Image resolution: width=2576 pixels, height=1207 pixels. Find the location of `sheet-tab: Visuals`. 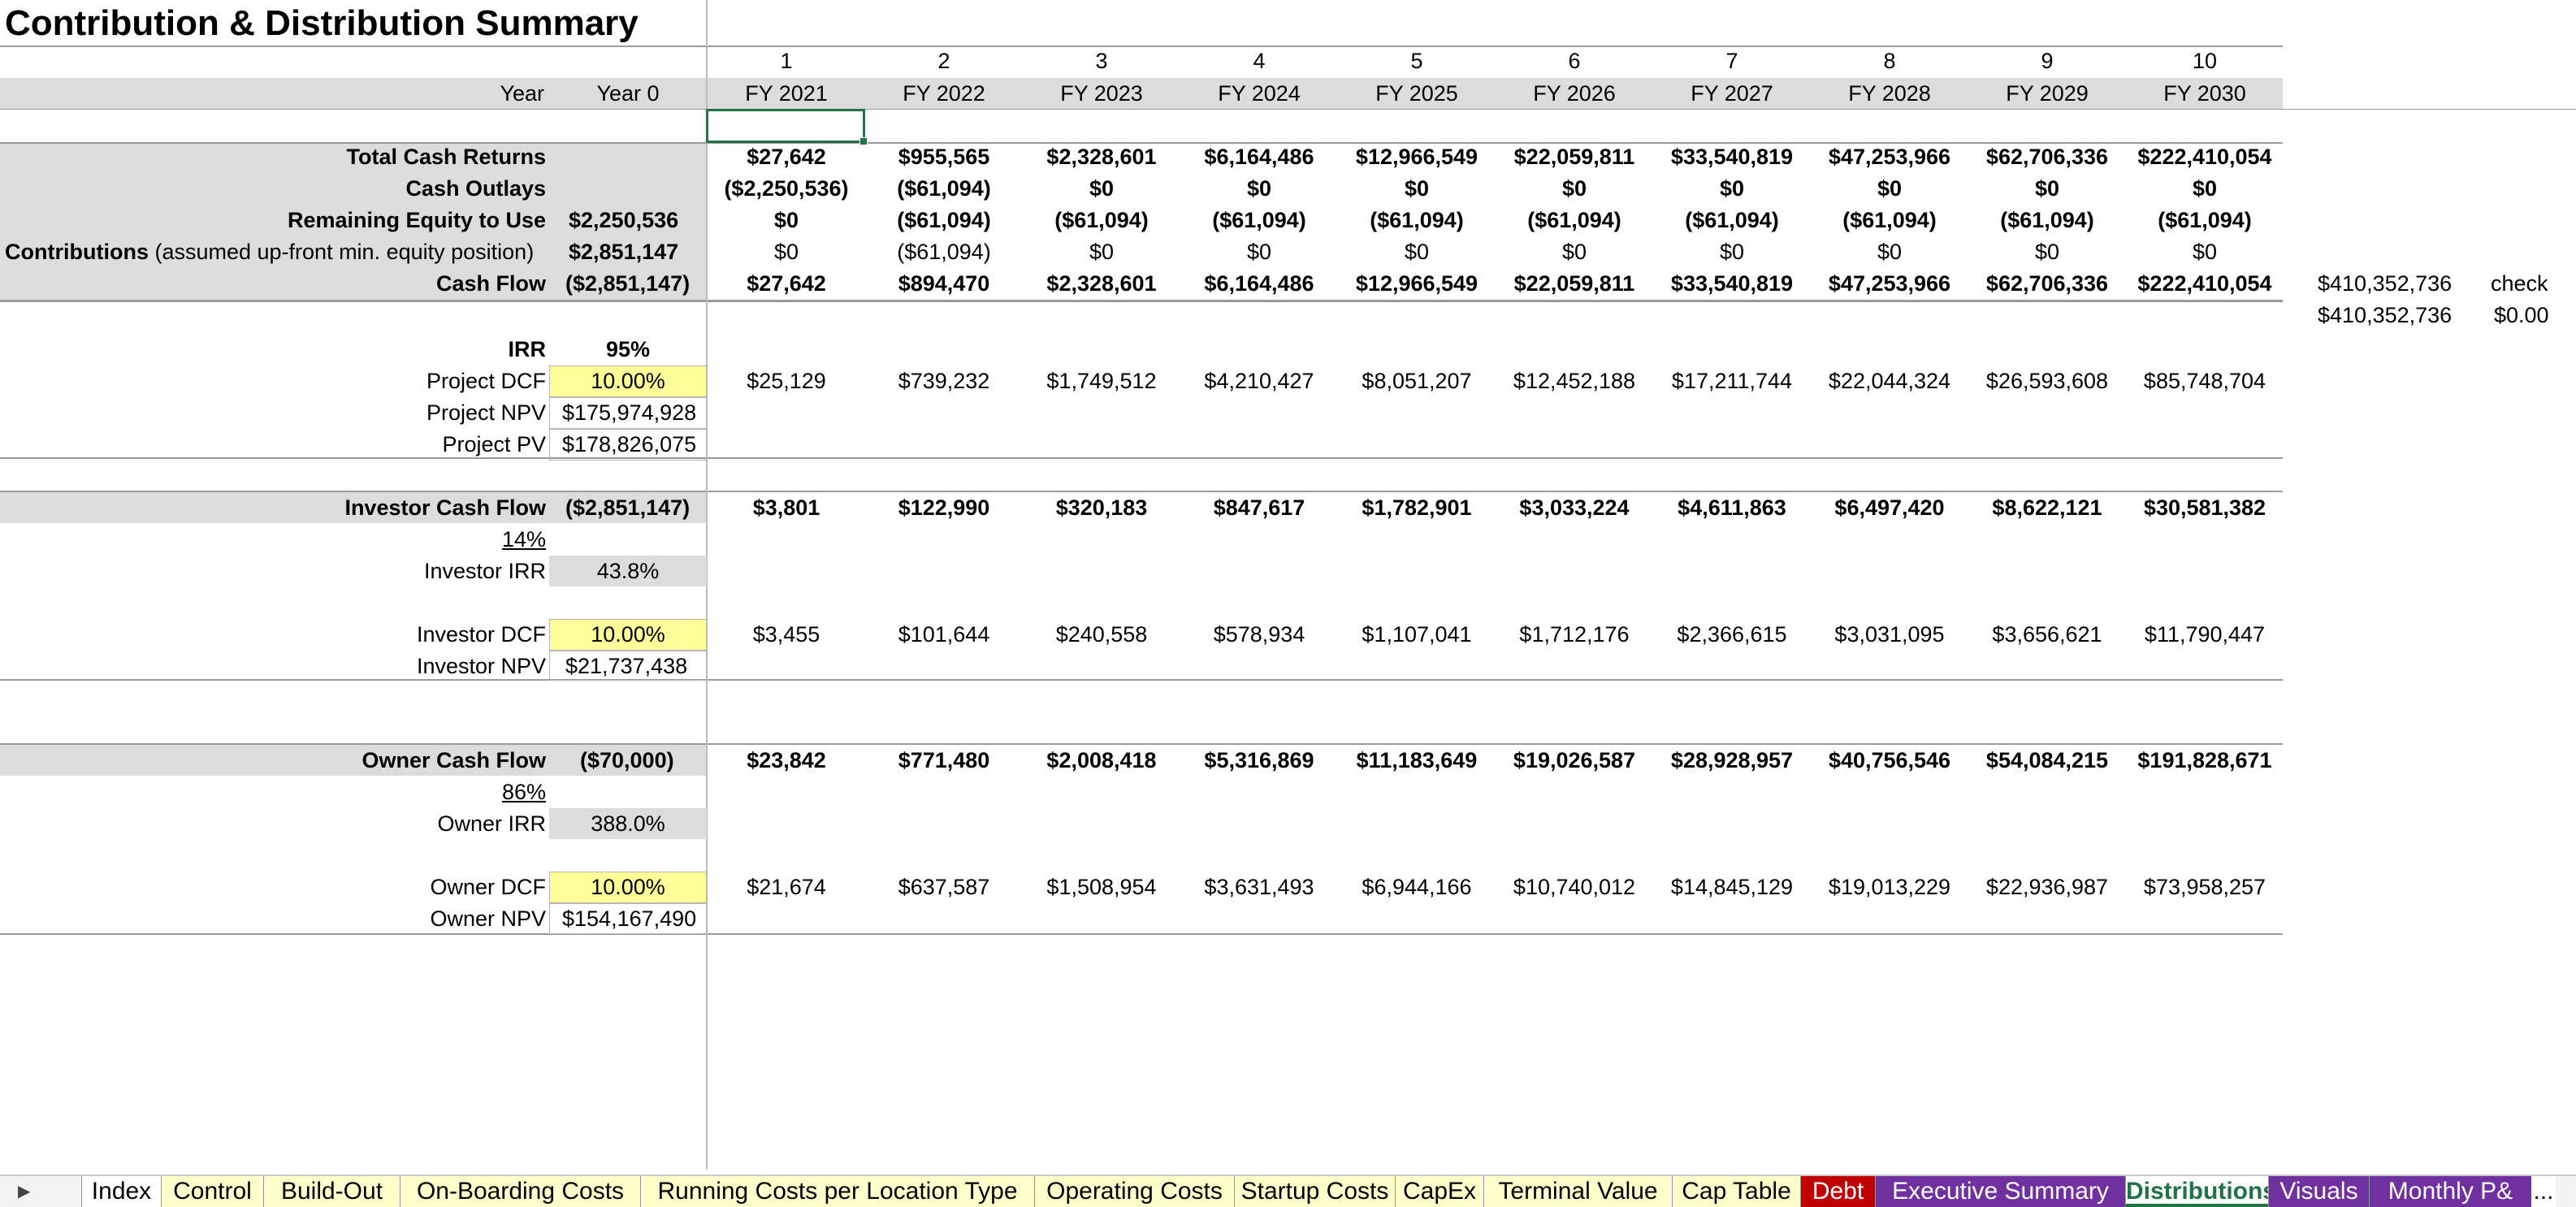

sheet-tab: Visuals is located at coordinates (2318, 1191).